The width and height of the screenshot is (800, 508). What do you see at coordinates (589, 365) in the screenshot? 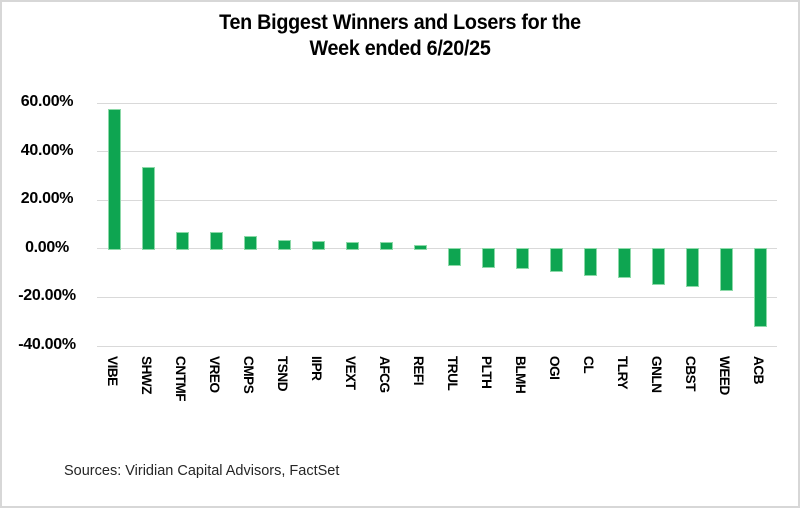
I see `x-tick-label: CL` at bounding box center [589, 365].